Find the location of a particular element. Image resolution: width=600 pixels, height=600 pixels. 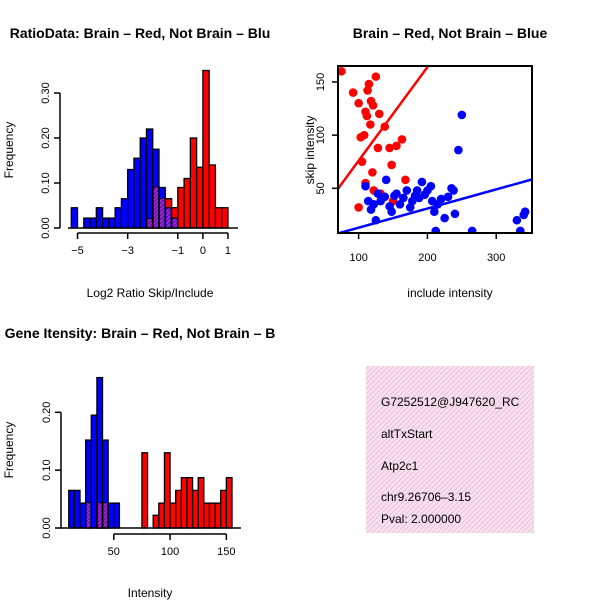

ratio-histogram-title: RatioData: Brain – Red, Not Brain – Blu is located at coordinates (140, 33).